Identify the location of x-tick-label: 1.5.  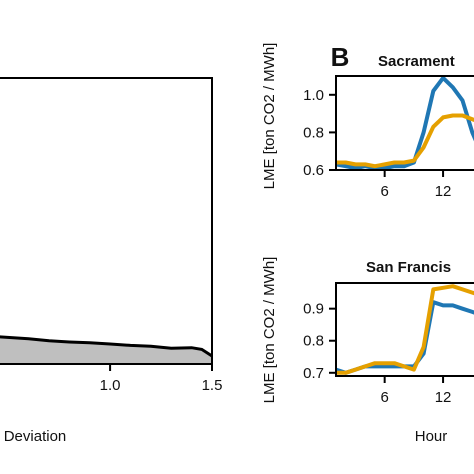
(212, 385).